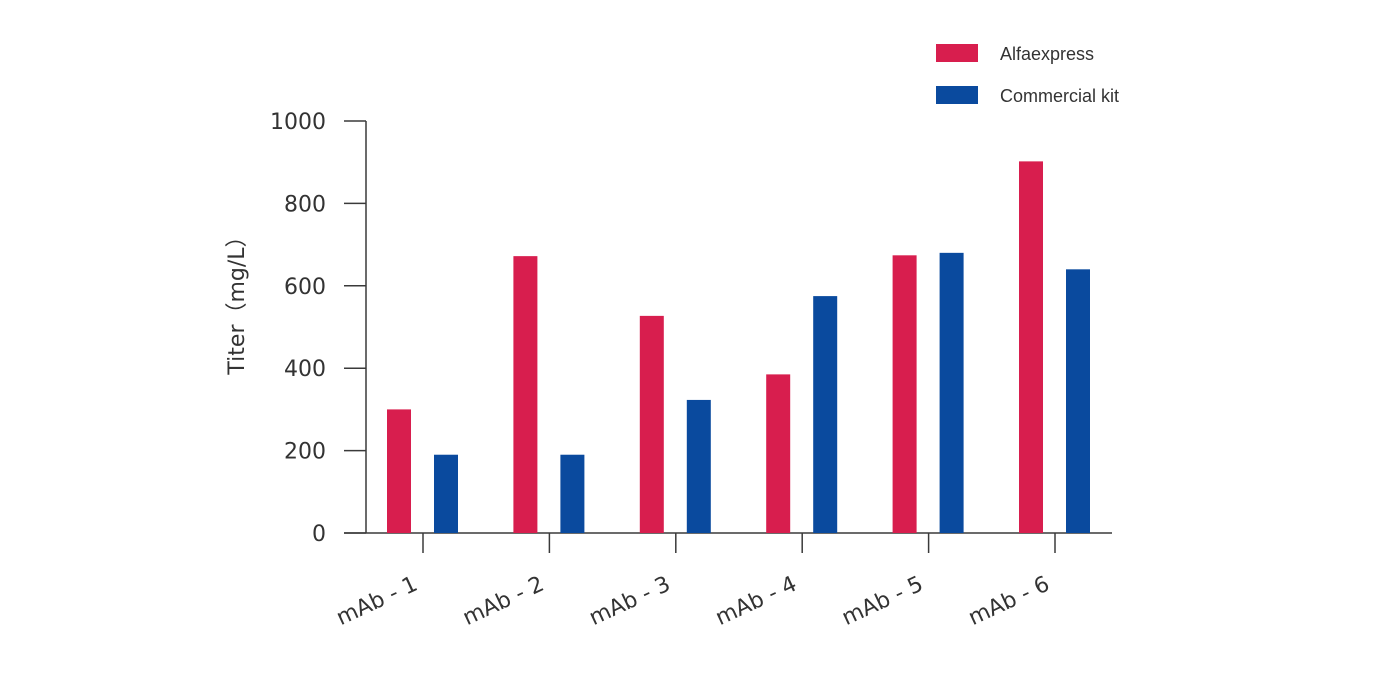 The width and height of the screenshot is (1377, 684). What do you see at coordinates (237, 300) in the screenshot?
I see `y-axis-label: Titer（mg/L）` at bounding box center [237, 300].